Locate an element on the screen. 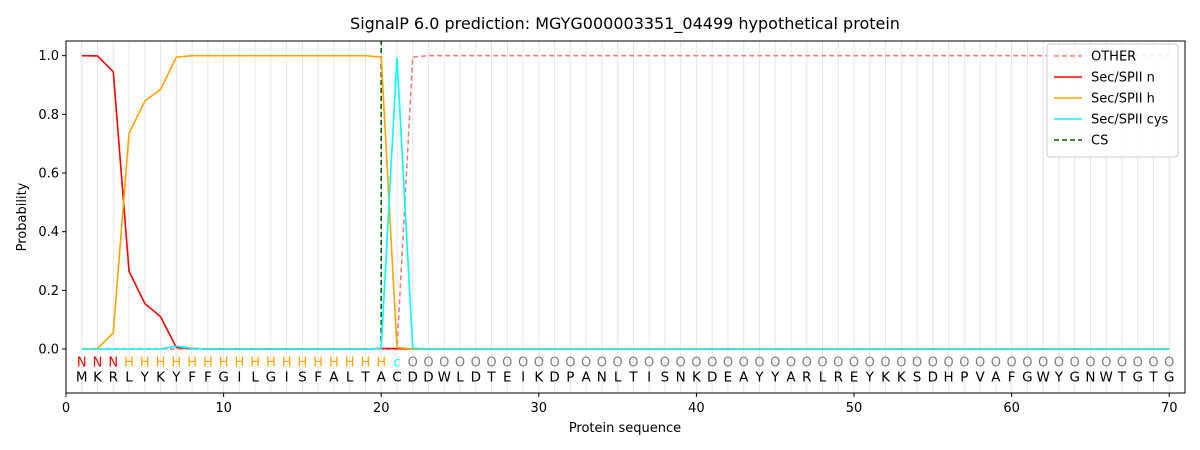 This screenshot has width=1200, height=450. legend-label: OTHER is located at coordinates (1113, 57).